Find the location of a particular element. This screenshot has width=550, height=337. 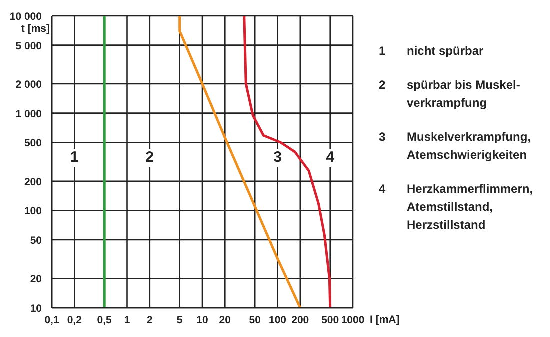

annotation: 2 is located at coordinates (150, 158).